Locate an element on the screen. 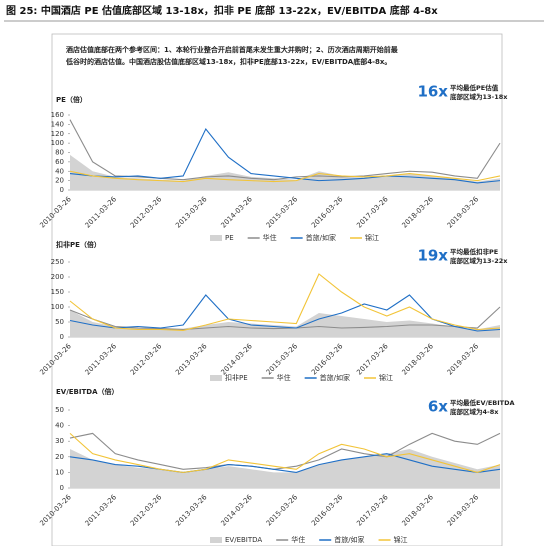  annotation-text: 平均最低PE估值 is located at coordinates (474, 87).